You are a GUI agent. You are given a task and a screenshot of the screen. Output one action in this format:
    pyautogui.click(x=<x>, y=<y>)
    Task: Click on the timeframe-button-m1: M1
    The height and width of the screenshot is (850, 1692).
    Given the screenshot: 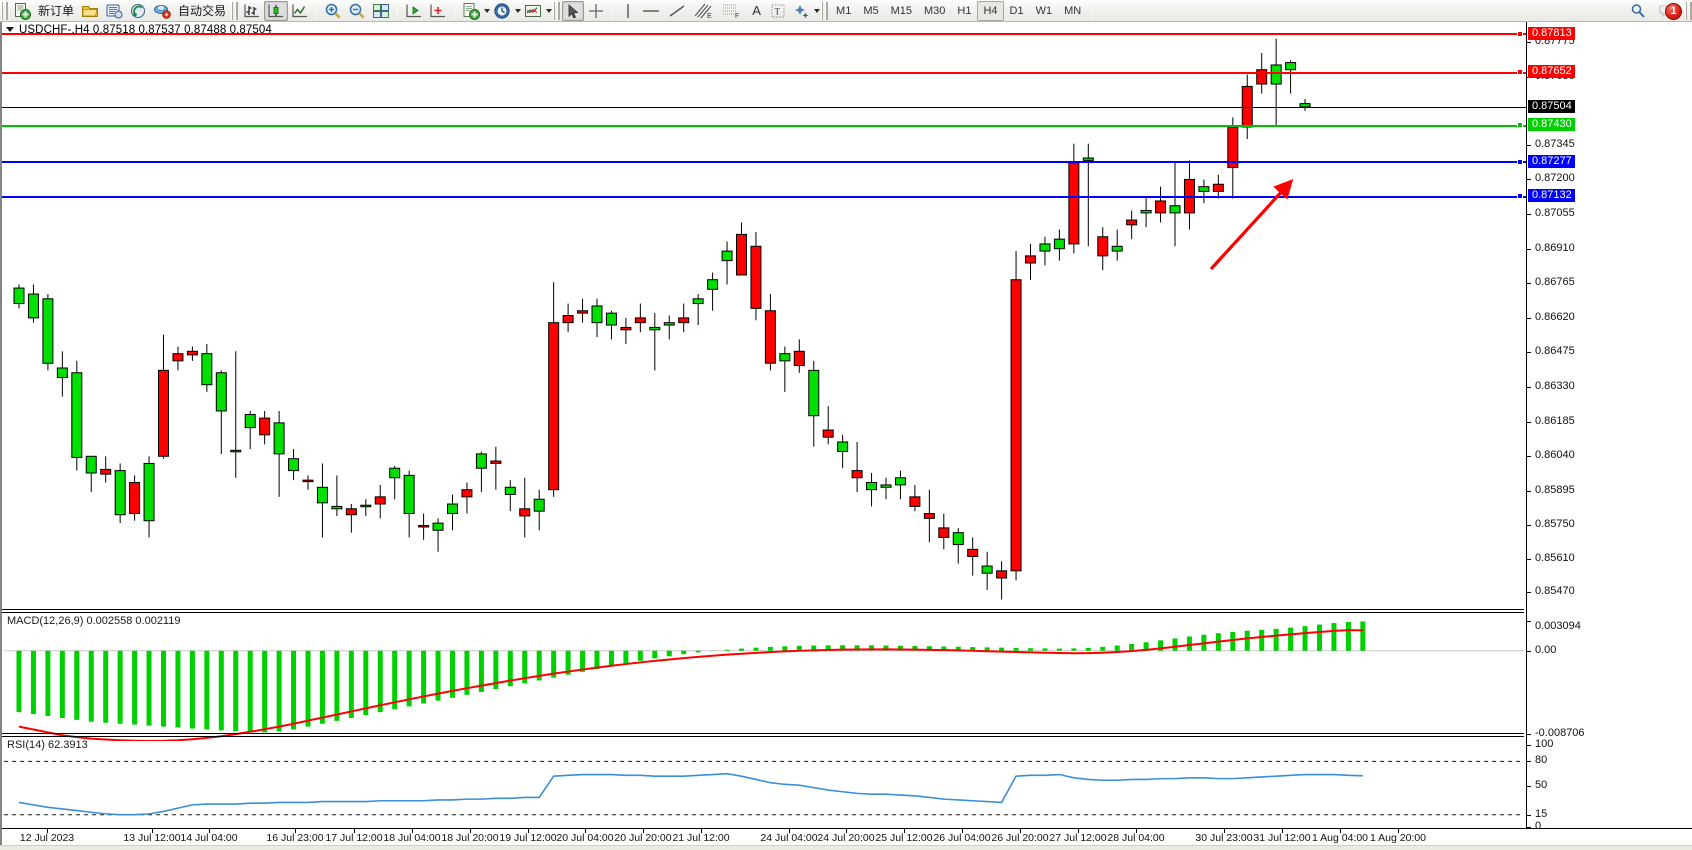 What is the action you would take?
    pyautogui.click(x=844, y=10)
    